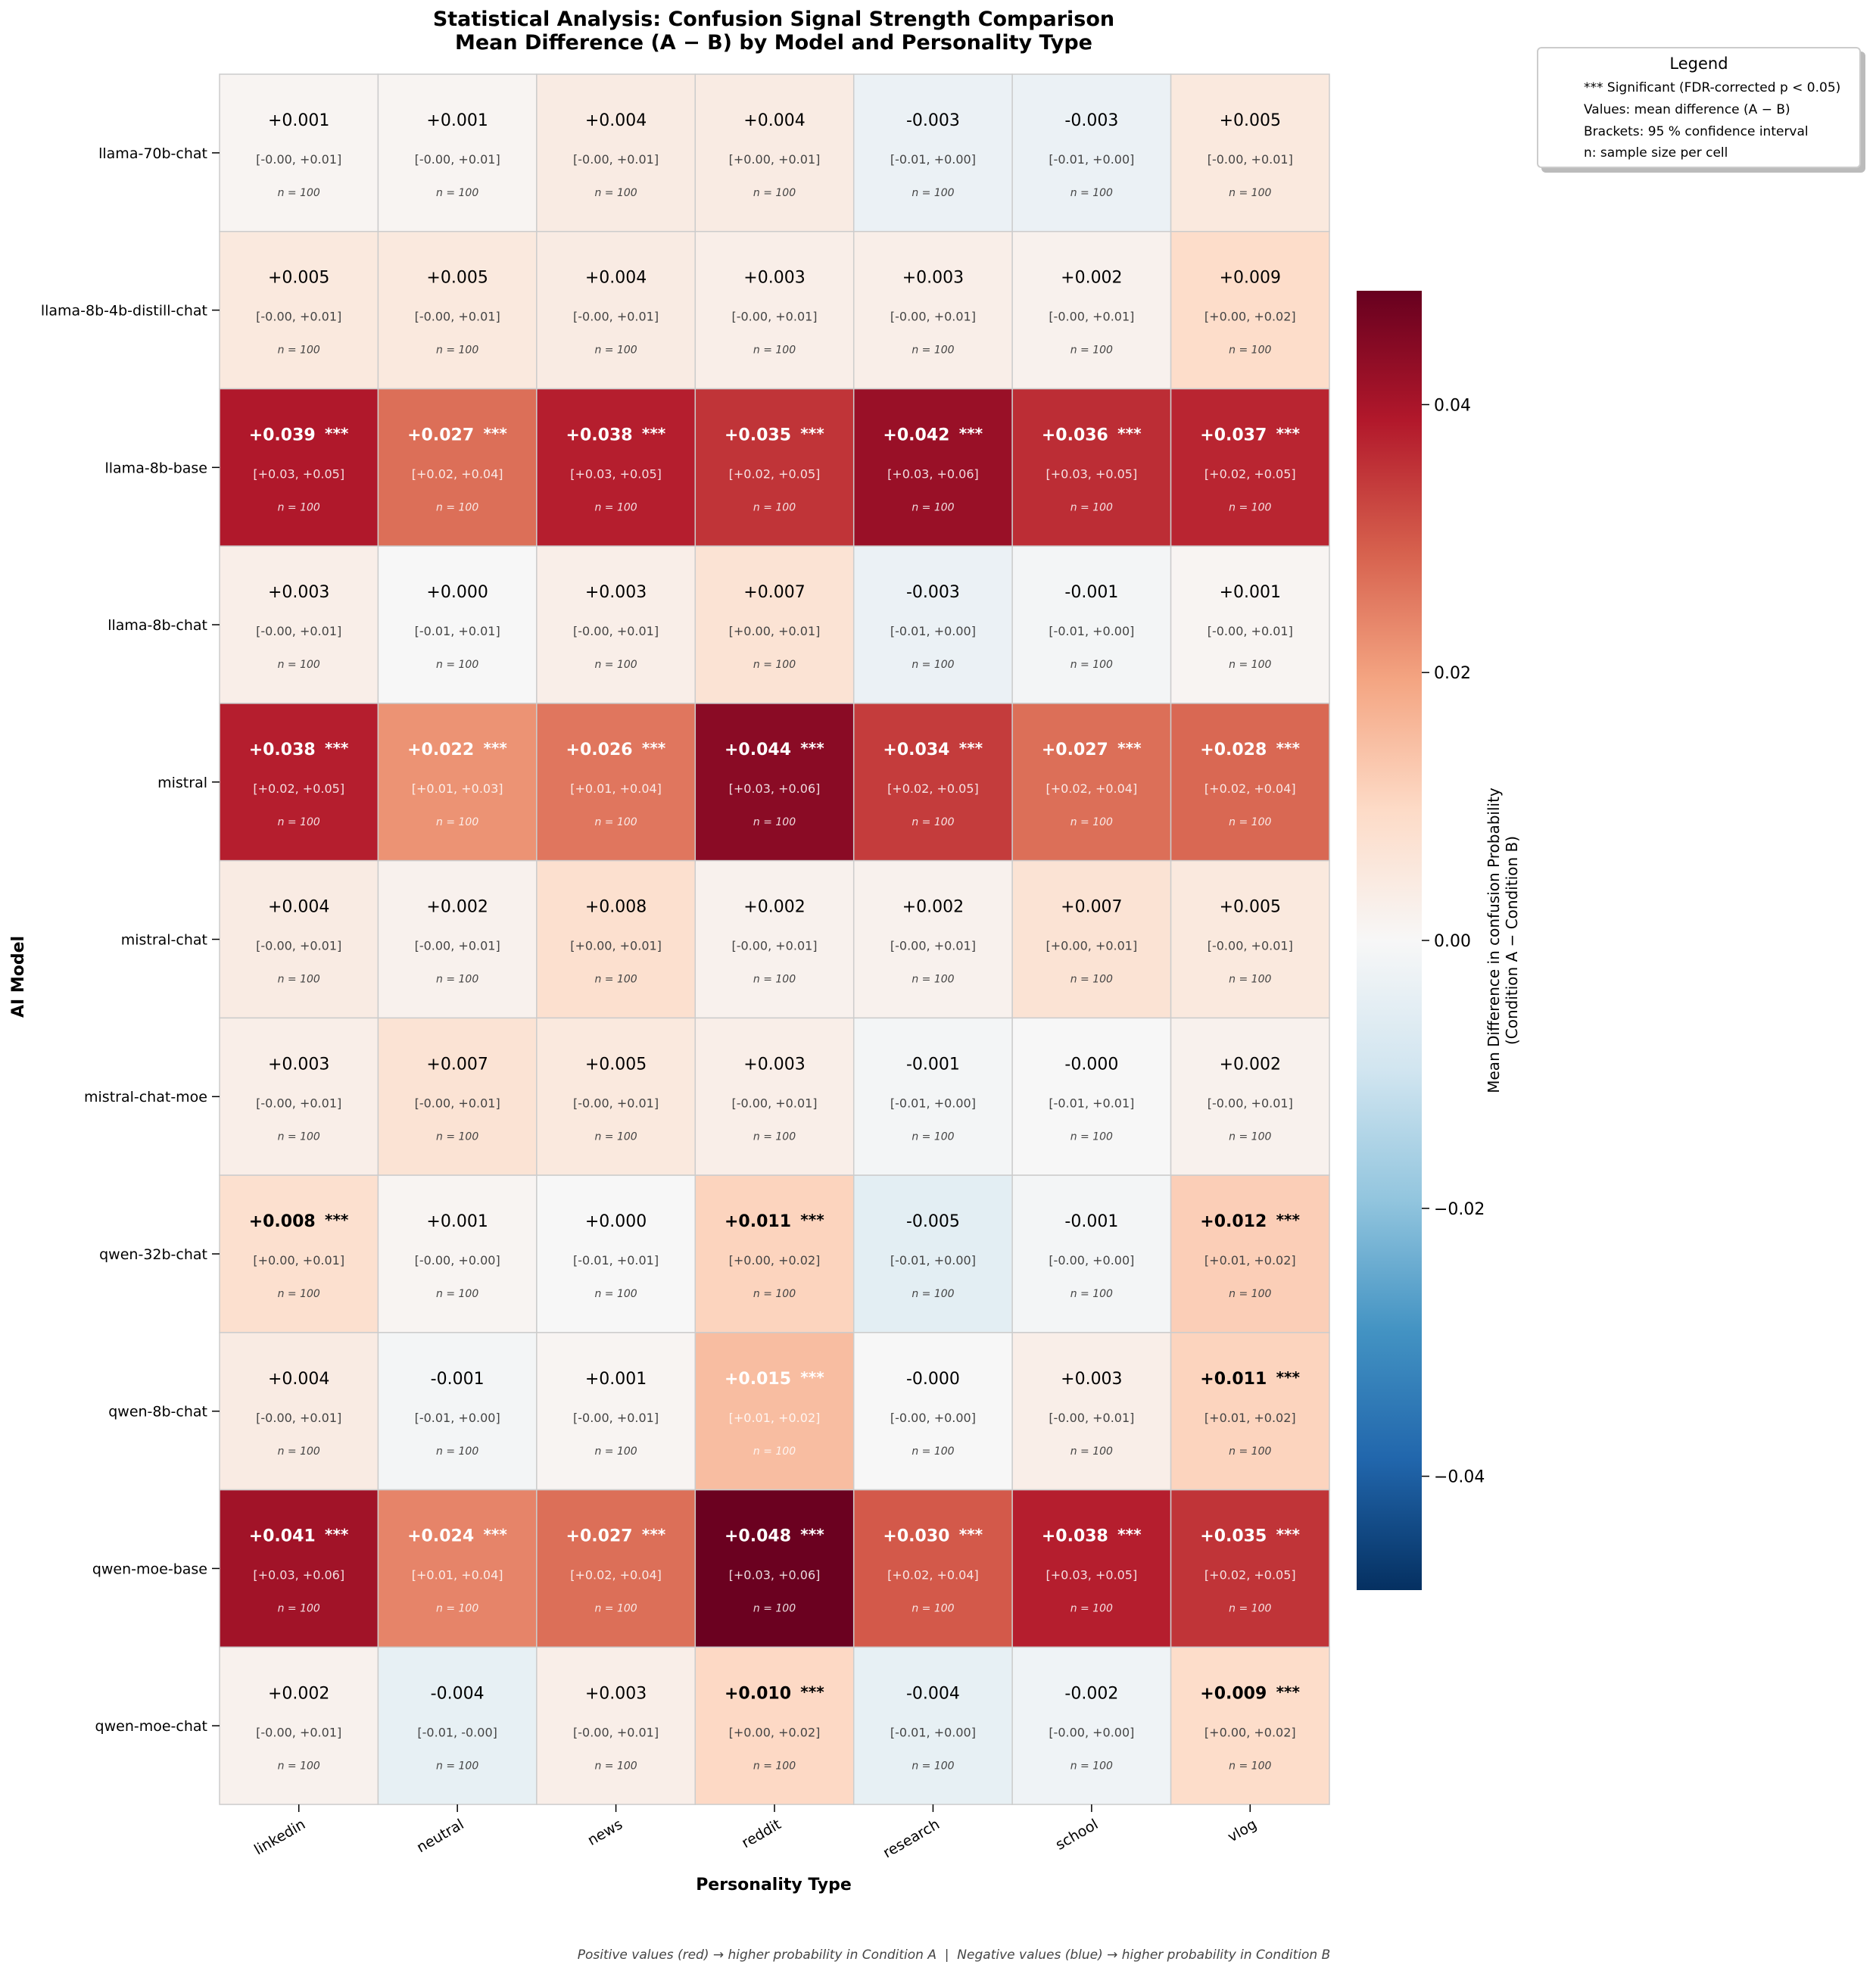 The width and height of the screenshot is (1876, 1974). What do you see at coordinates (933, 592) in the screenshot?
I see `cell-value: -0.003` at bounding box center [933, 592].